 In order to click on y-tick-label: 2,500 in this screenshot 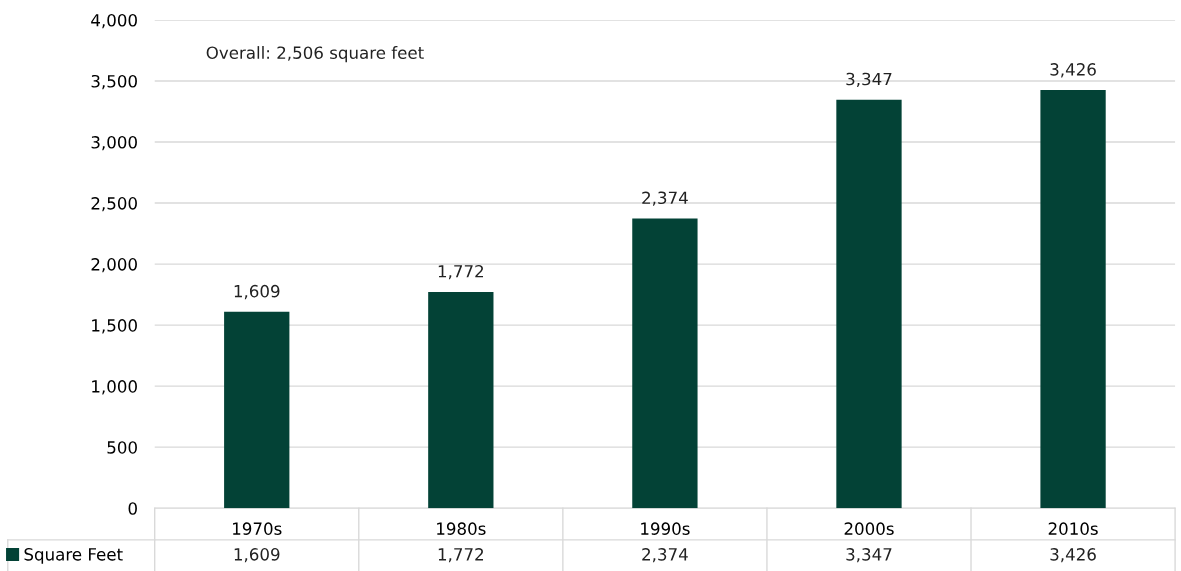, I will do `click(114, 204)`.